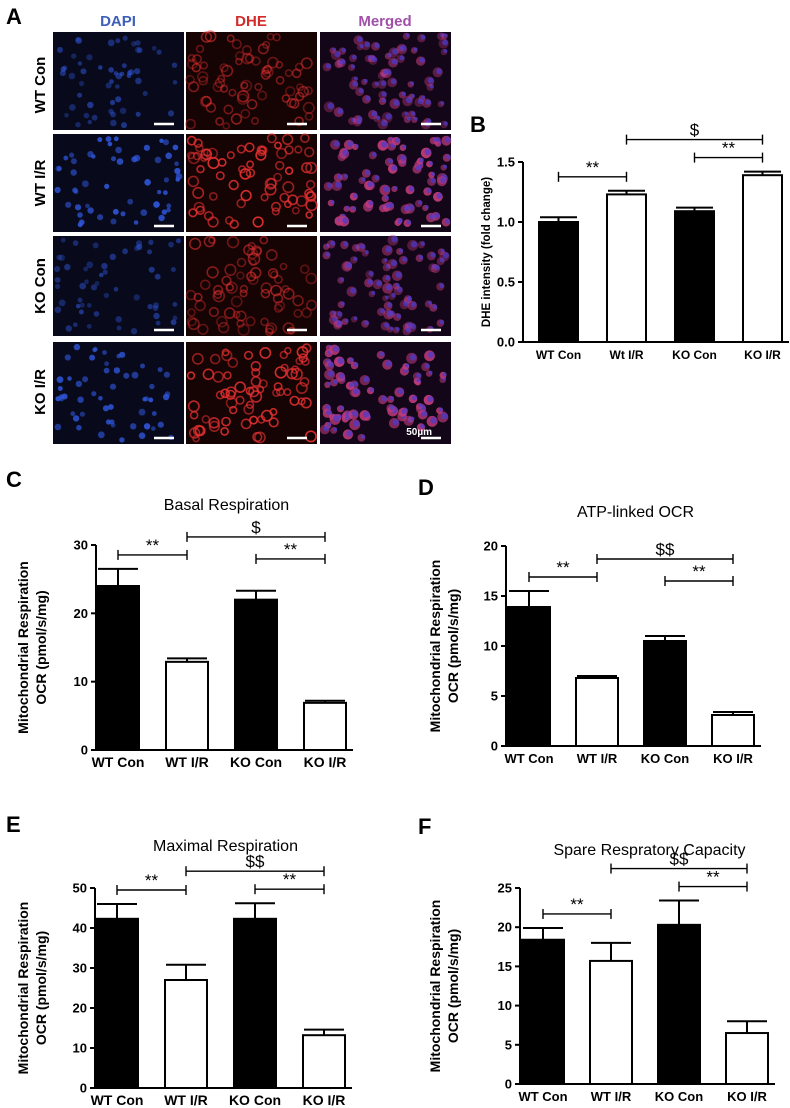  What do you see at coordinates (256, 762) in the screenshot?
I see `x-tick-label: KO Con` at bounding box center [256, 762].